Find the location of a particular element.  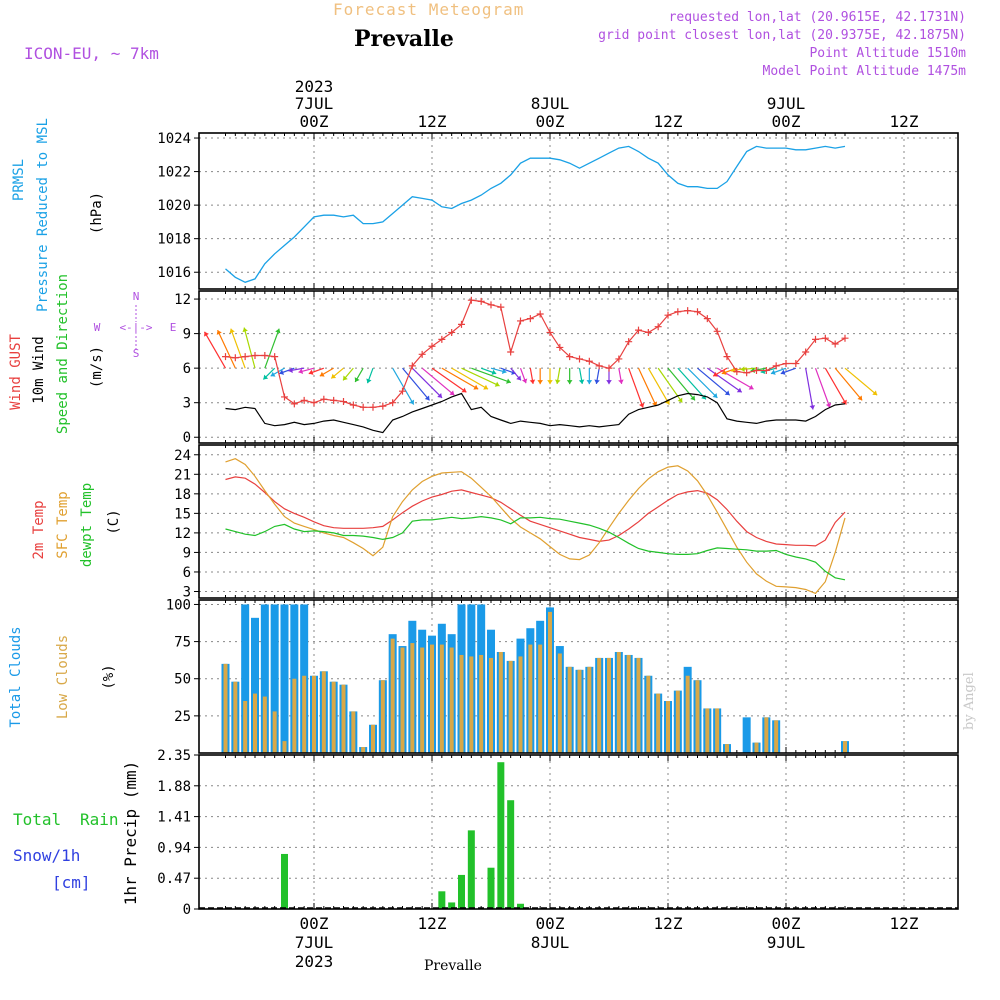

pressure-unit-label: (hPa) is located at coordinates (97, 213).